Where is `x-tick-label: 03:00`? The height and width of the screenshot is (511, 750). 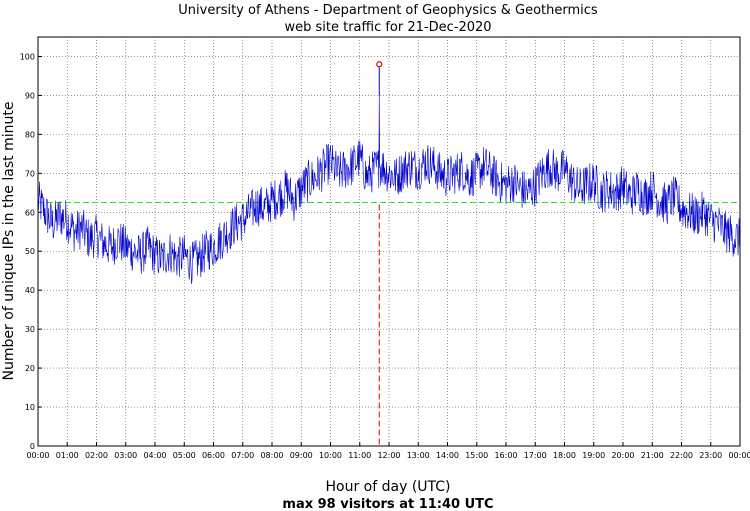 x-tick-label: 03:00 is located at coordinates (125, 455).